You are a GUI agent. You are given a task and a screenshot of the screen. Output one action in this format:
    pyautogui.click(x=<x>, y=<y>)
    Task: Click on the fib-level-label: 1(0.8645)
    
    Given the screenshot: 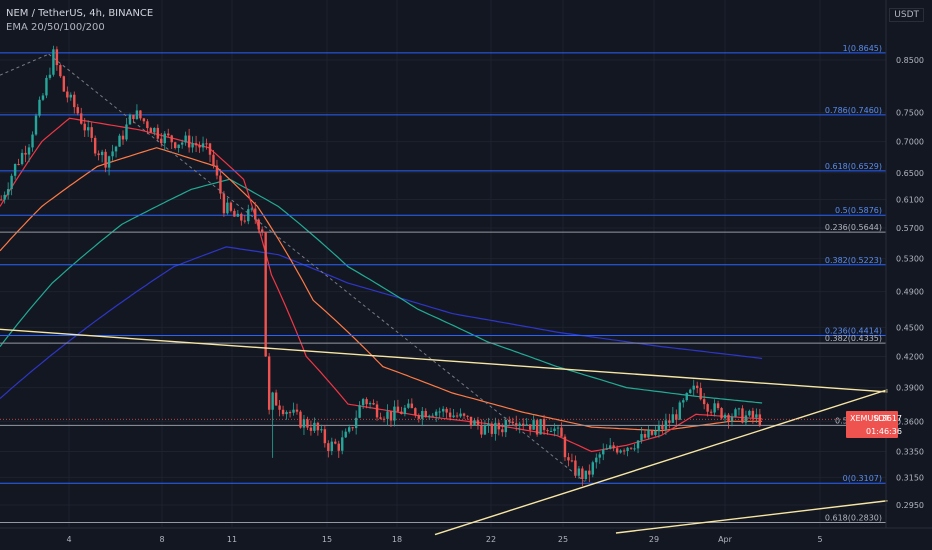 What is the action you would take?
    pyautogui.click(x=862, y=48)
    